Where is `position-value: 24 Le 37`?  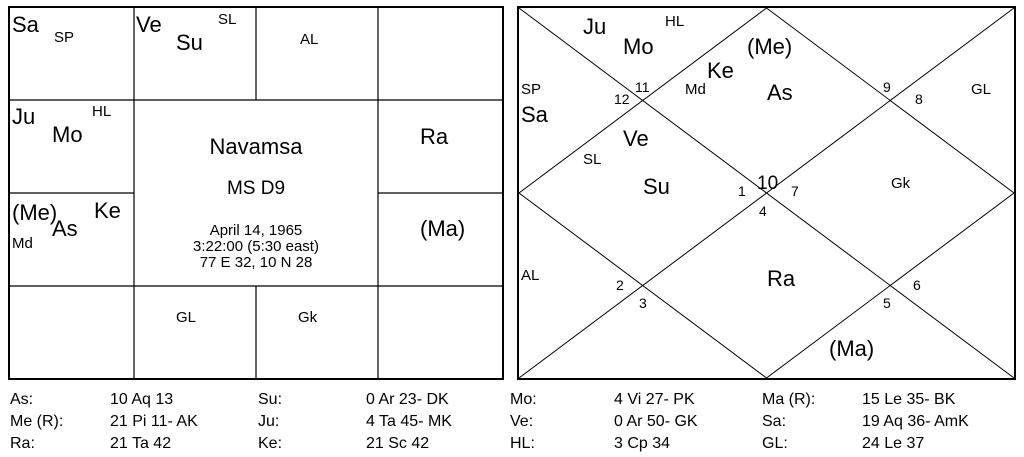 position-value: 24 Le 37 is located at coordinates (893, 443).